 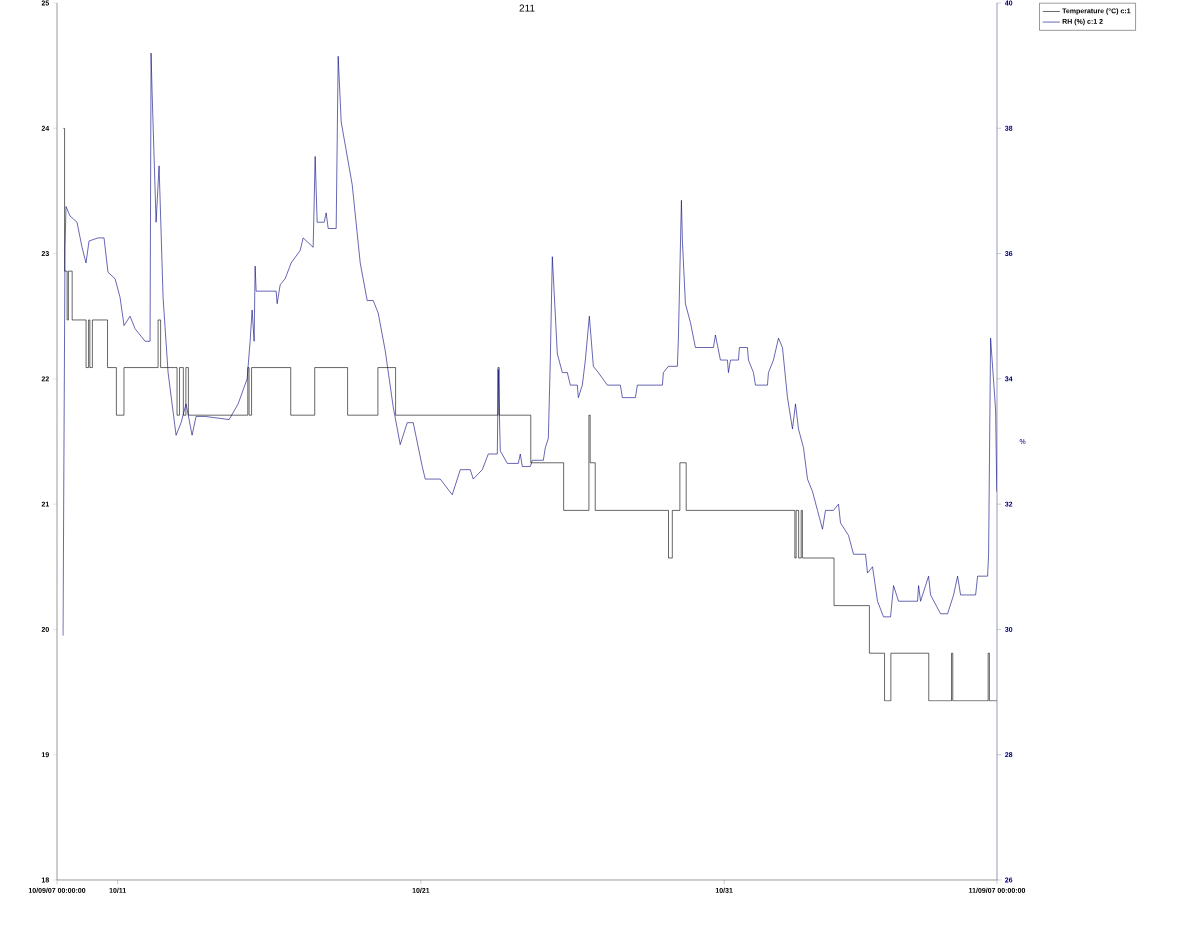 I want to click on chart-title: 211, so click(x=527, y=8).